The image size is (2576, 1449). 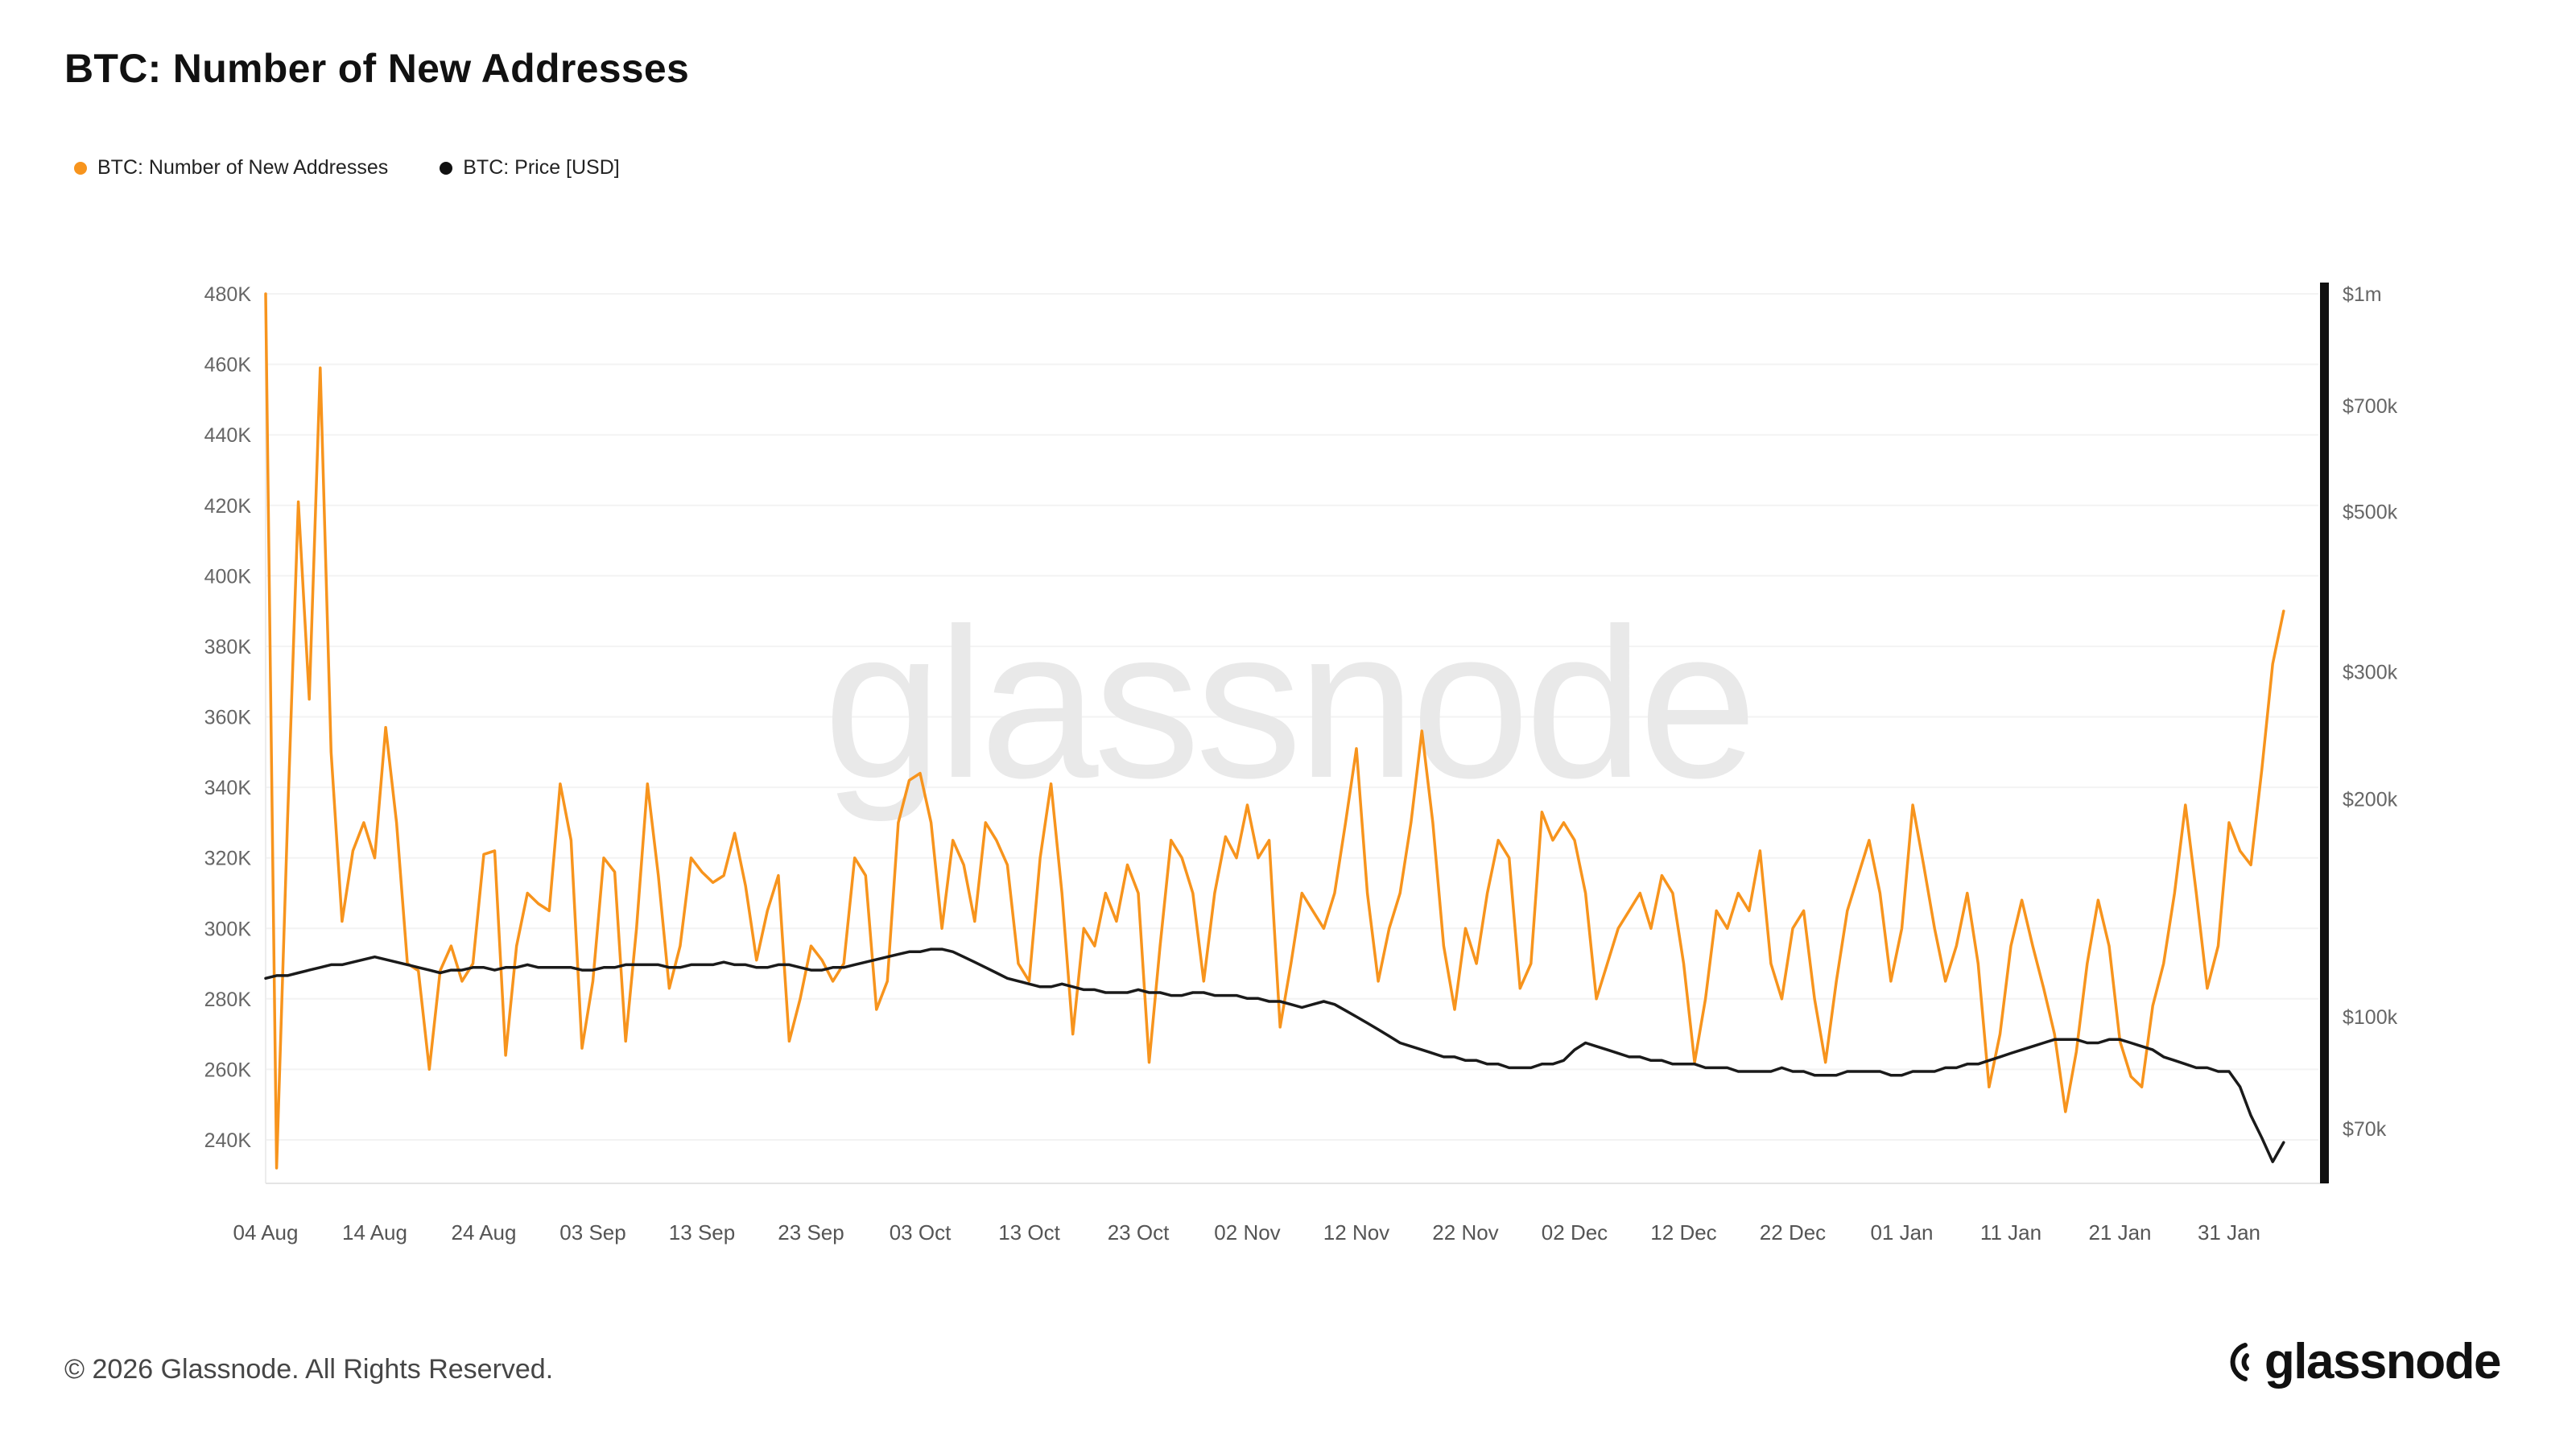 What do you see at coordinates (446, 168) in the screenshot?
I see `legend-dot-price-icon` at bounding box center [446, 168].